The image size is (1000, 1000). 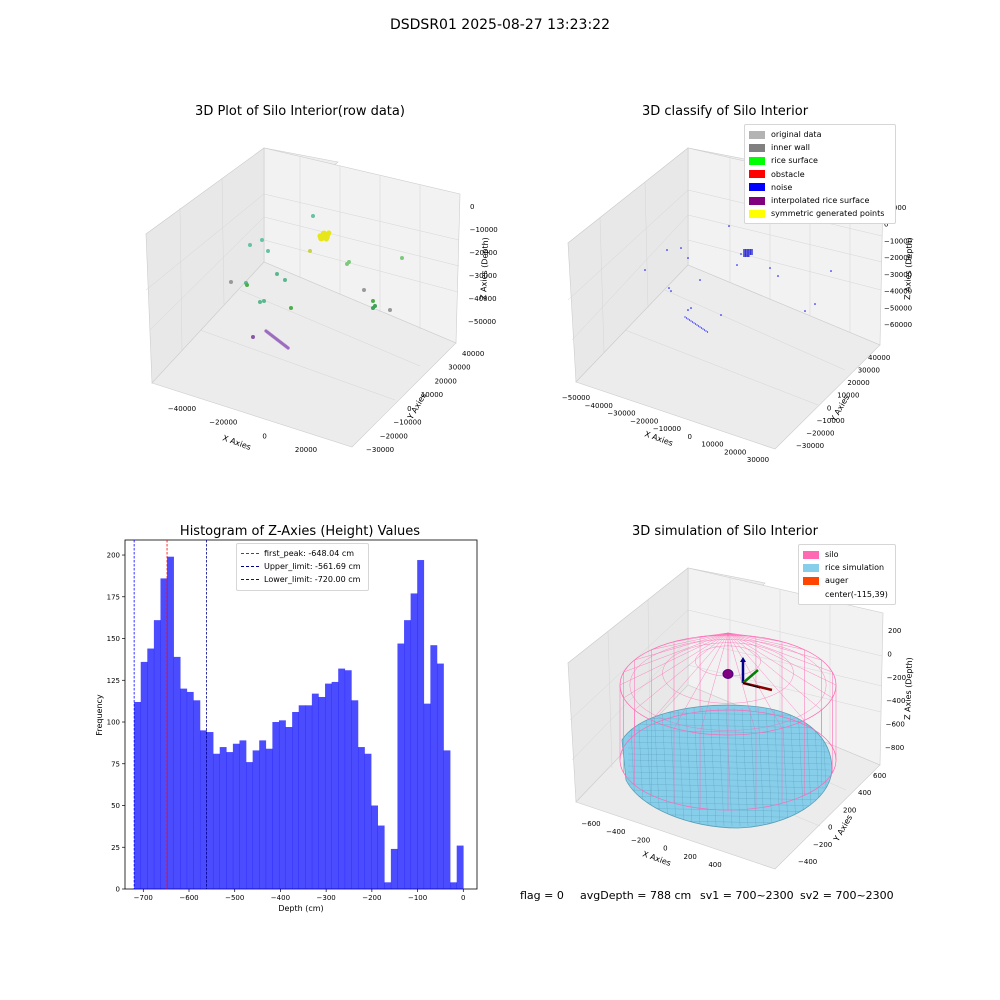 I want to click on z-tick-label: −400, so click(x=895, y=701).